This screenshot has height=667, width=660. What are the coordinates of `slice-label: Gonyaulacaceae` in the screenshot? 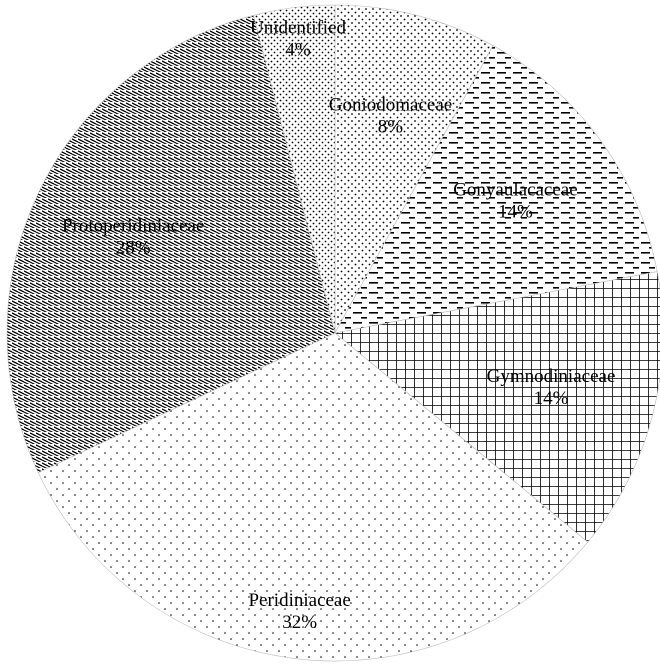 It's located at (515, 189).